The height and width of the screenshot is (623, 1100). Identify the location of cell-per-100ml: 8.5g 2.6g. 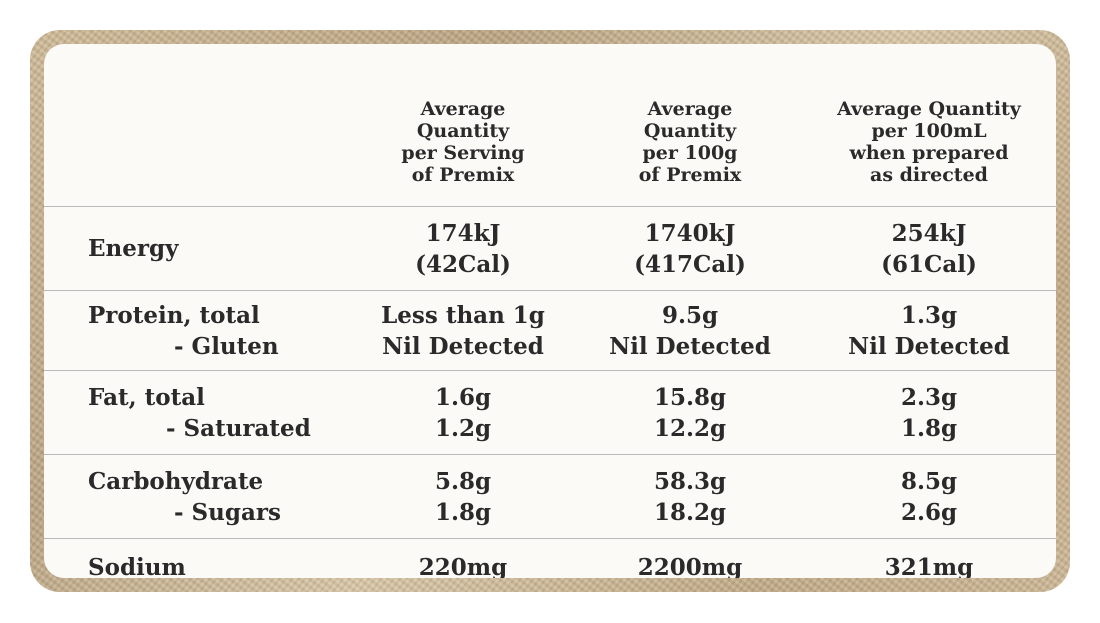
(929, 496).